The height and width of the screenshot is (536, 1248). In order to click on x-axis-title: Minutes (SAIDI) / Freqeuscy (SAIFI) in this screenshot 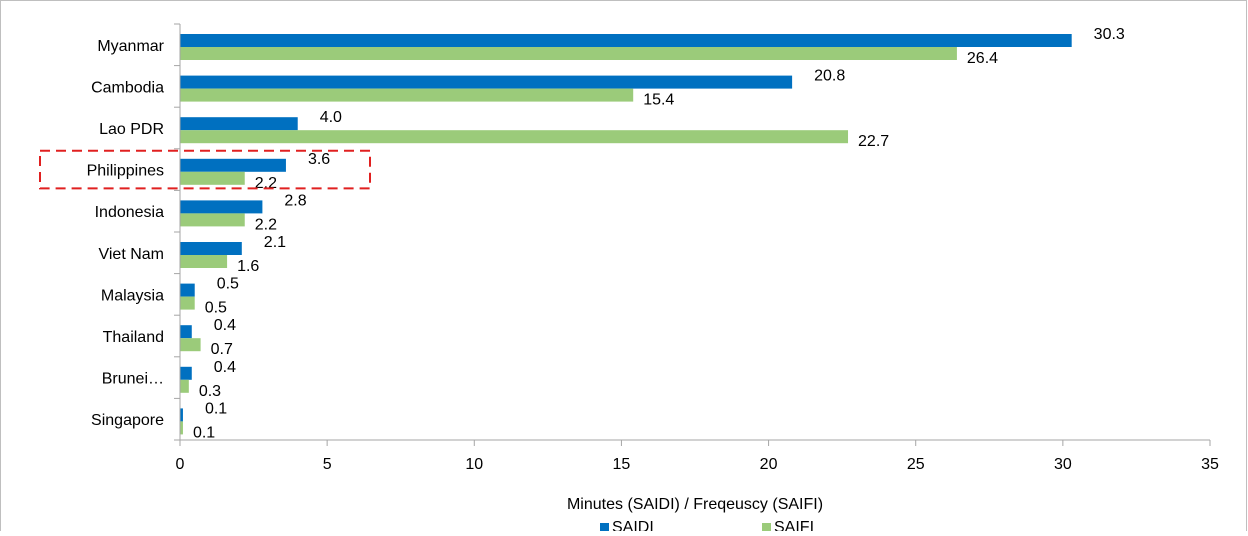, I will do `click(695, 504)`.